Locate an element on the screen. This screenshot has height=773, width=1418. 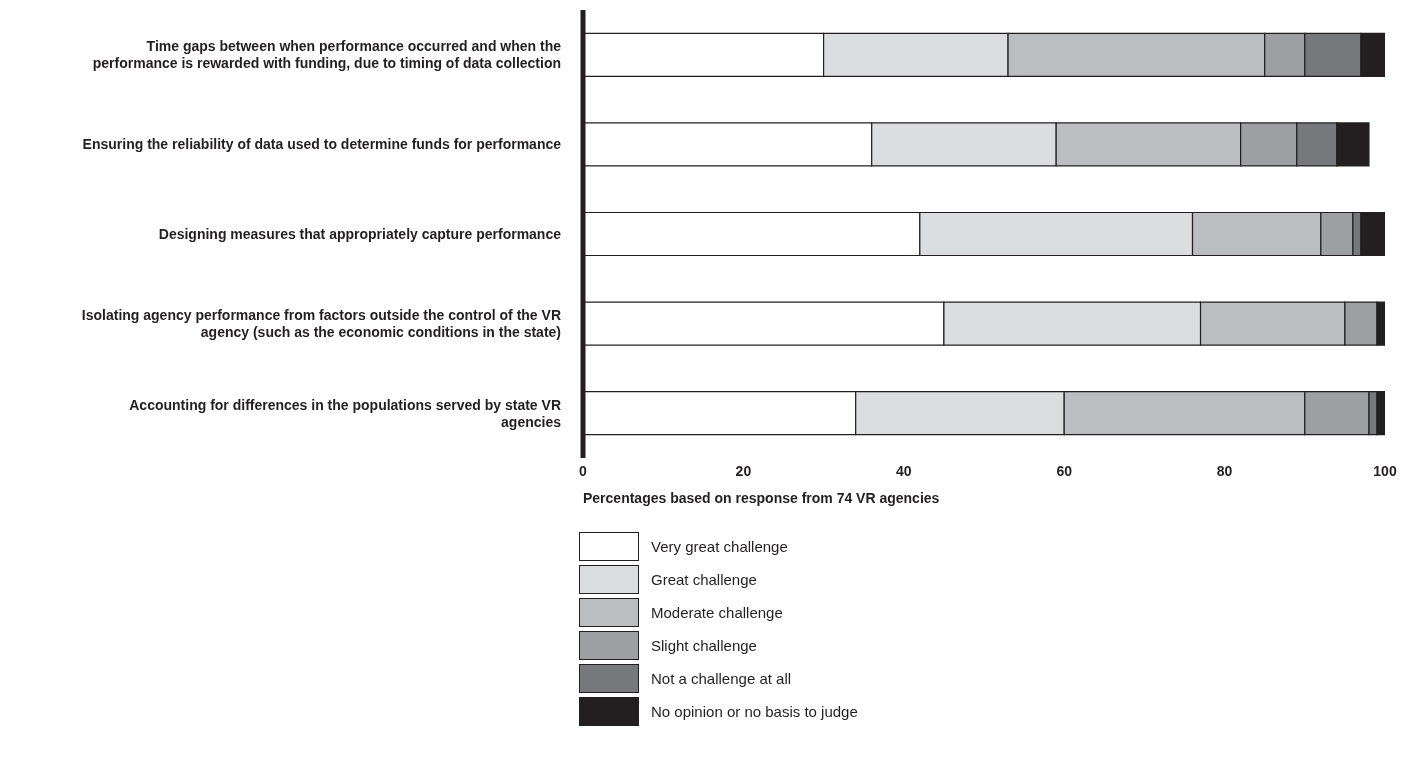
y-tick-label: Ensuring the reliability of data used to determine funds for performance is located at coordinates (322, 144).